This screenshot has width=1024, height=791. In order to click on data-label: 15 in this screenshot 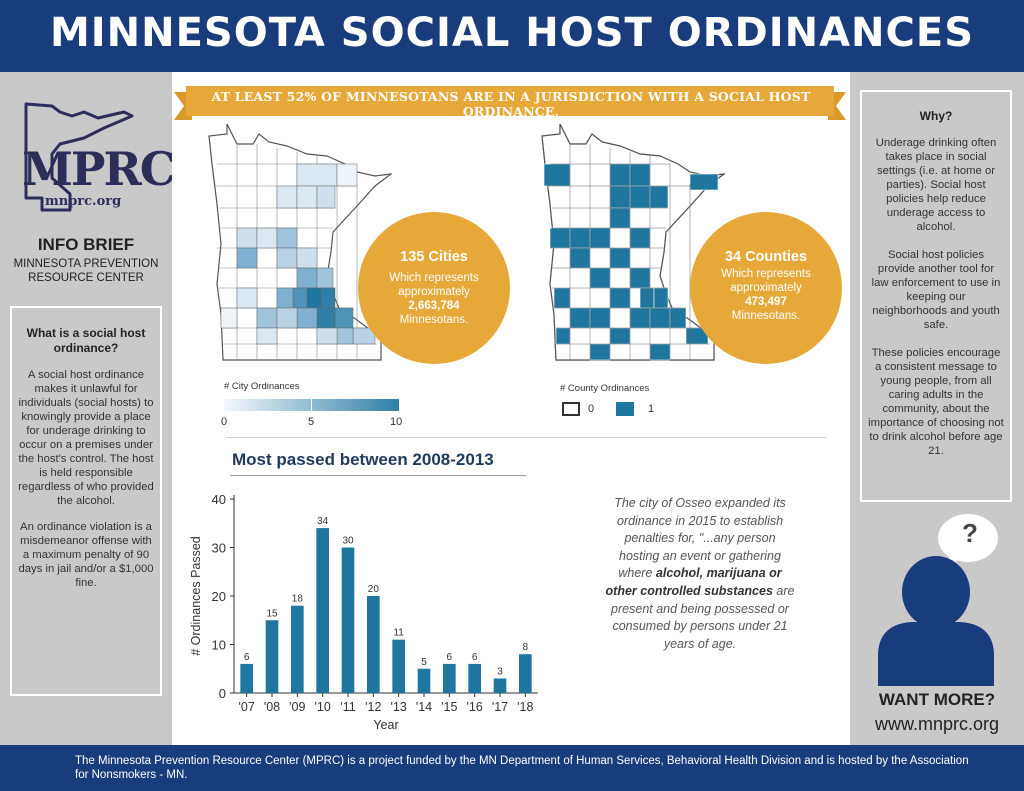, I will do `click(272, 613)`.